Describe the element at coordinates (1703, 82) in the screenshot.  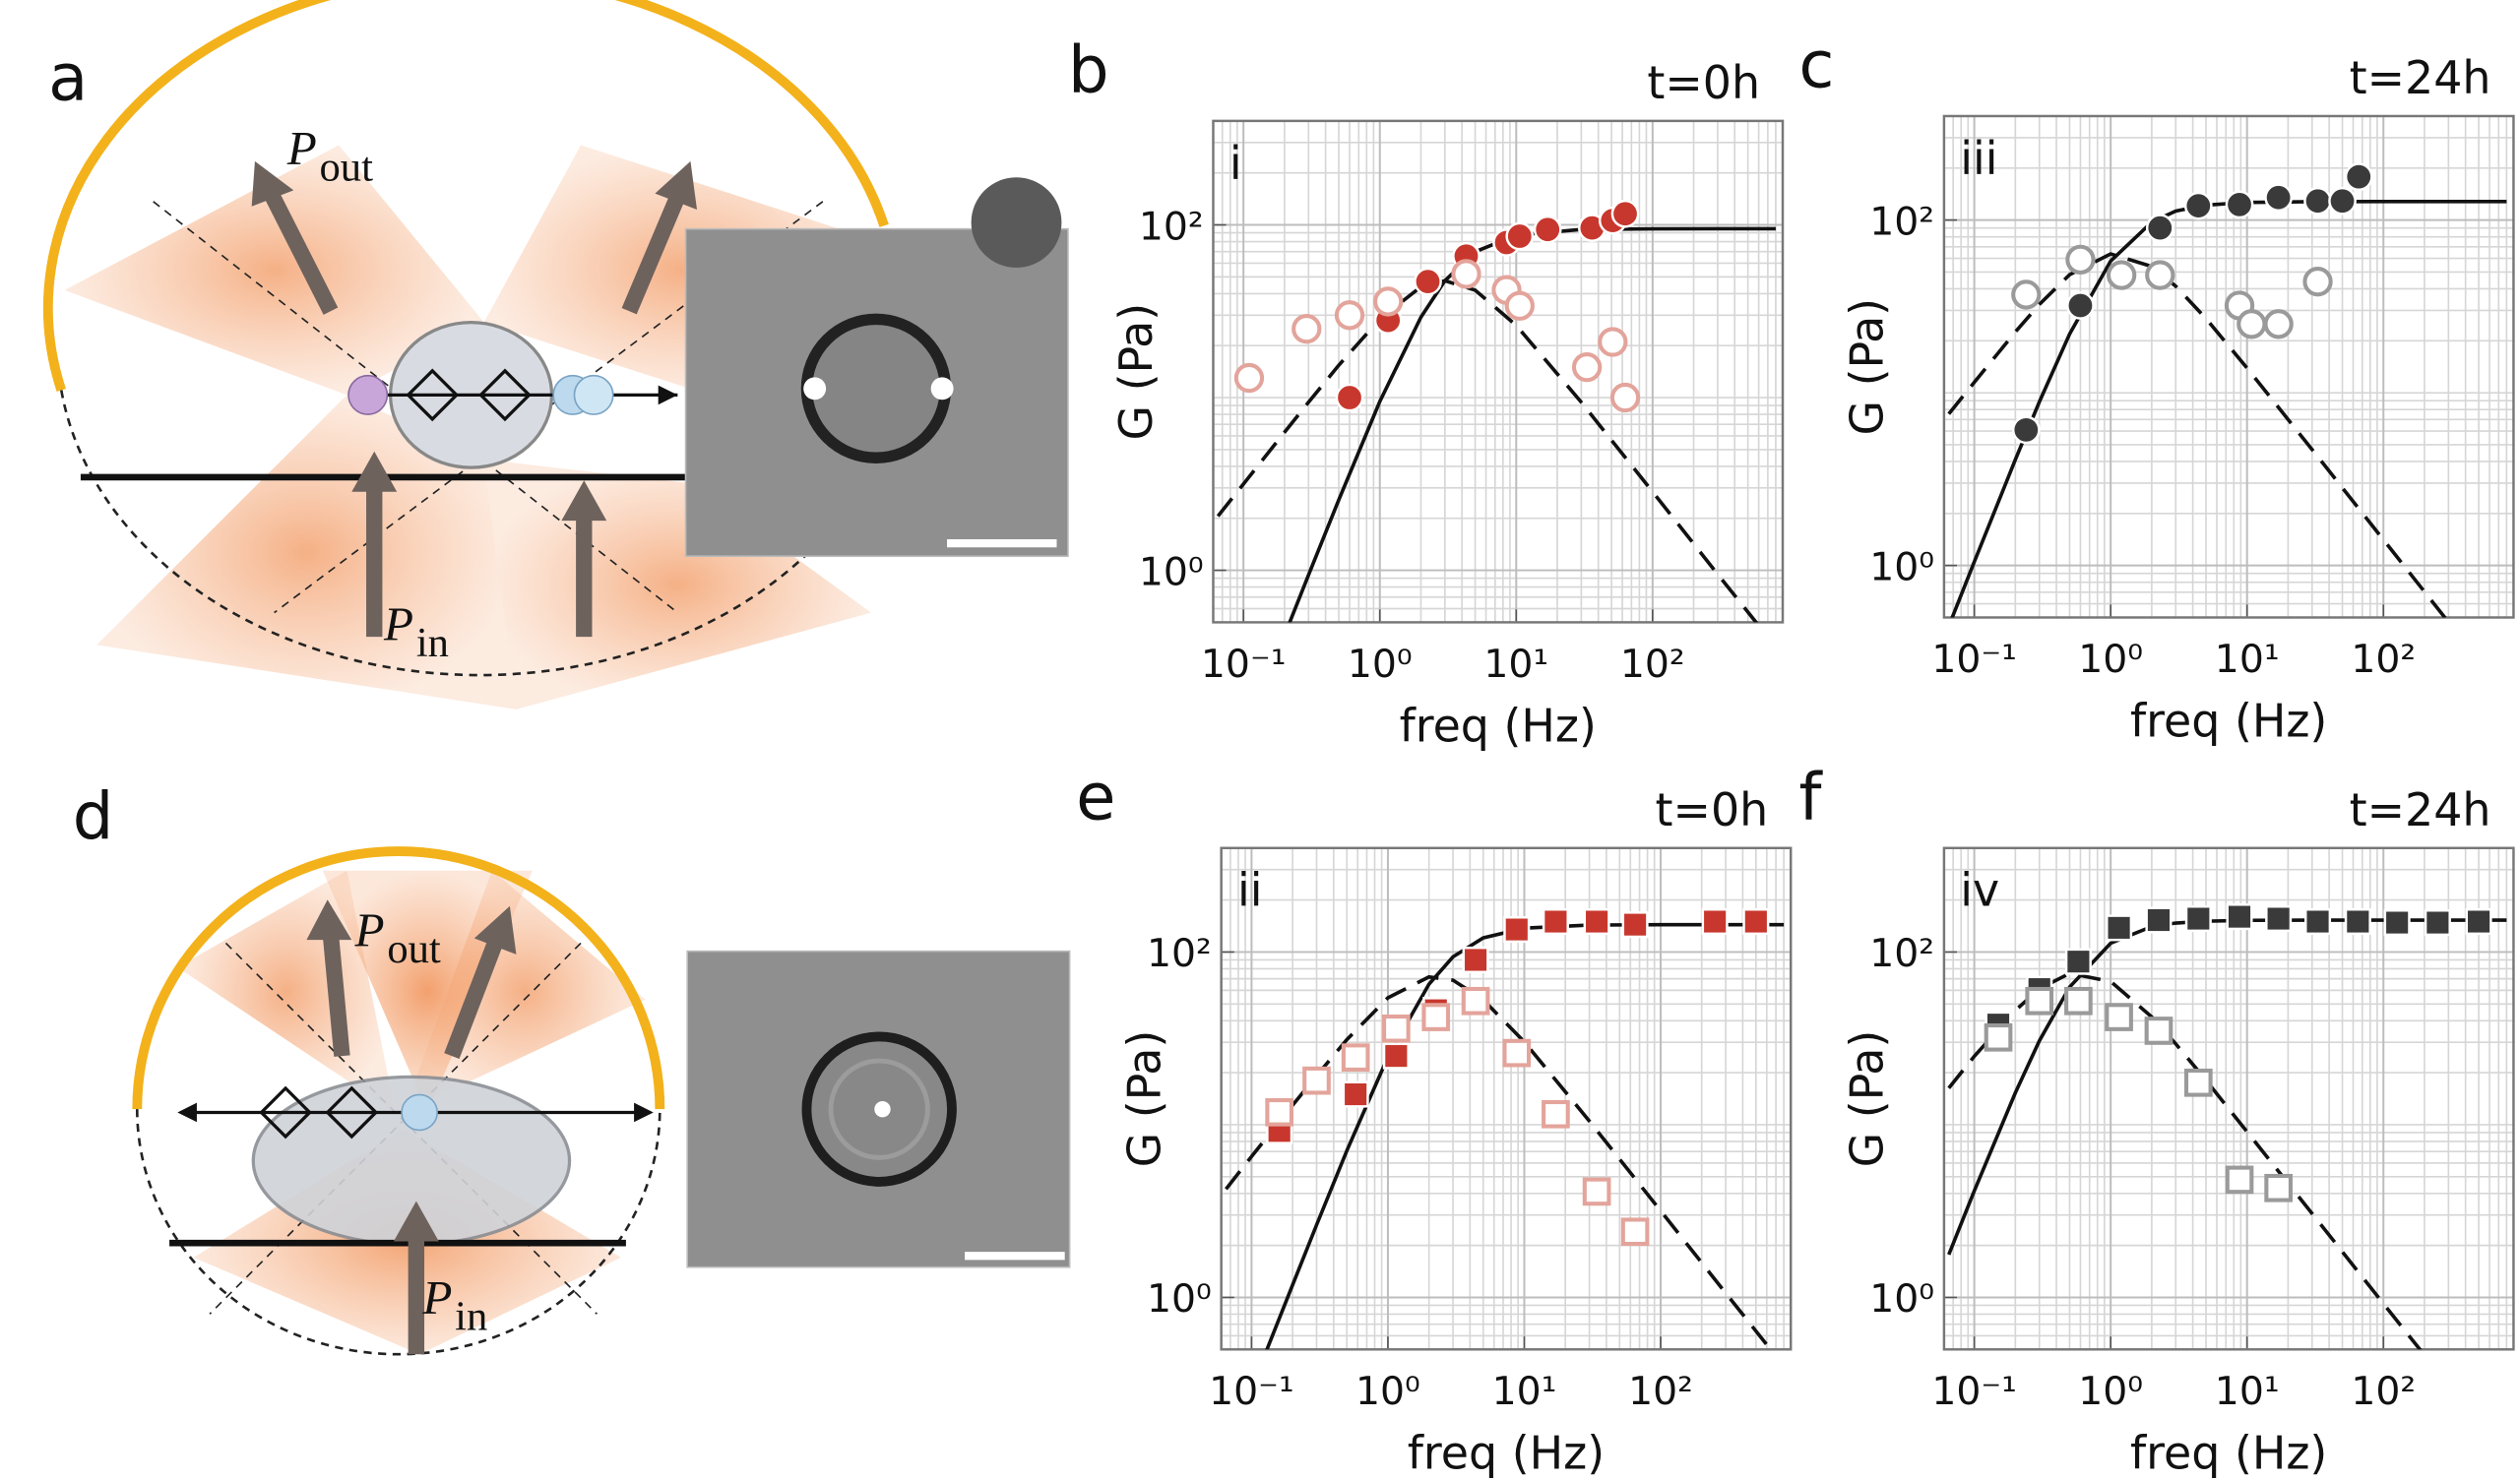
I see `chart-title: t=0h` at that location.